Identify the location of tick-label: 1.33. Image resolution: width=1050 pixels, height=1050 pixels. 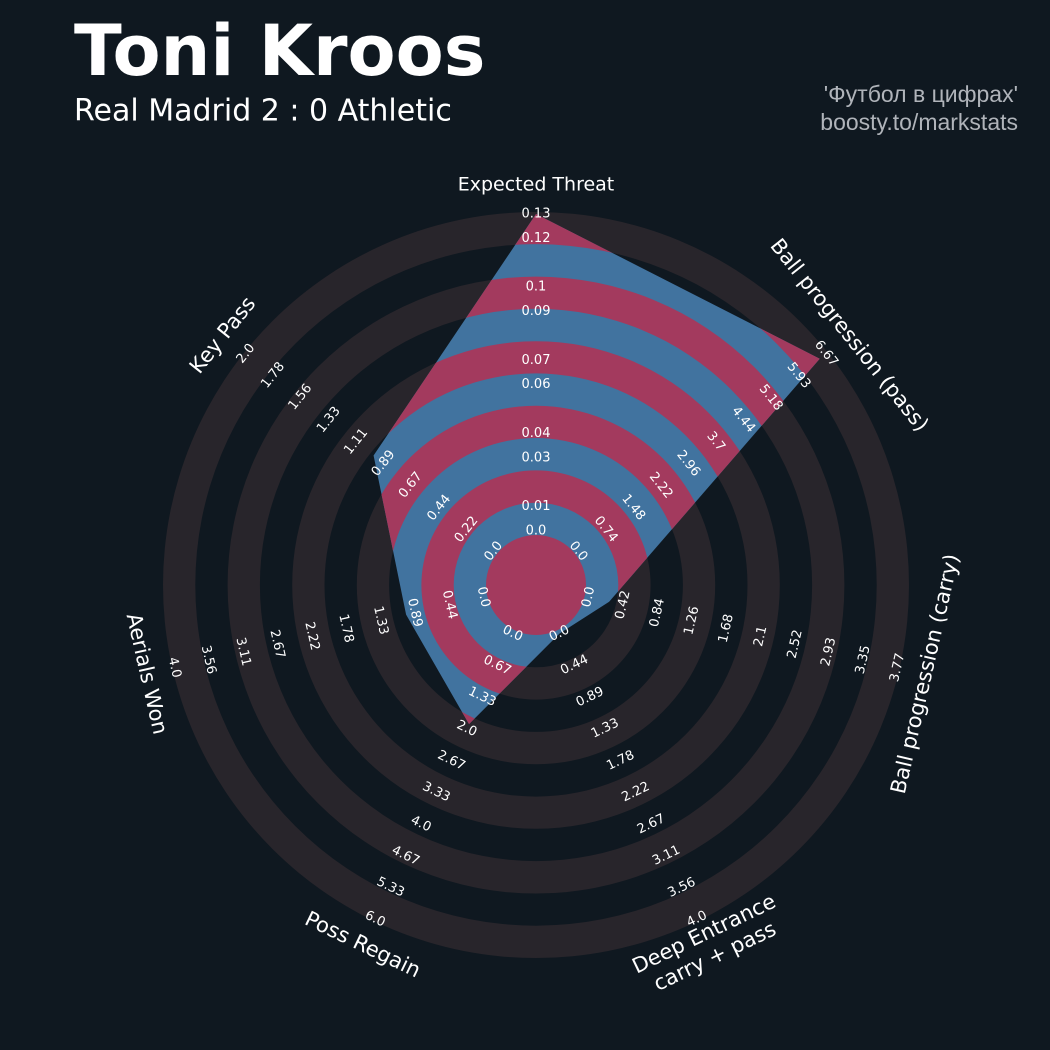
(380, 621).